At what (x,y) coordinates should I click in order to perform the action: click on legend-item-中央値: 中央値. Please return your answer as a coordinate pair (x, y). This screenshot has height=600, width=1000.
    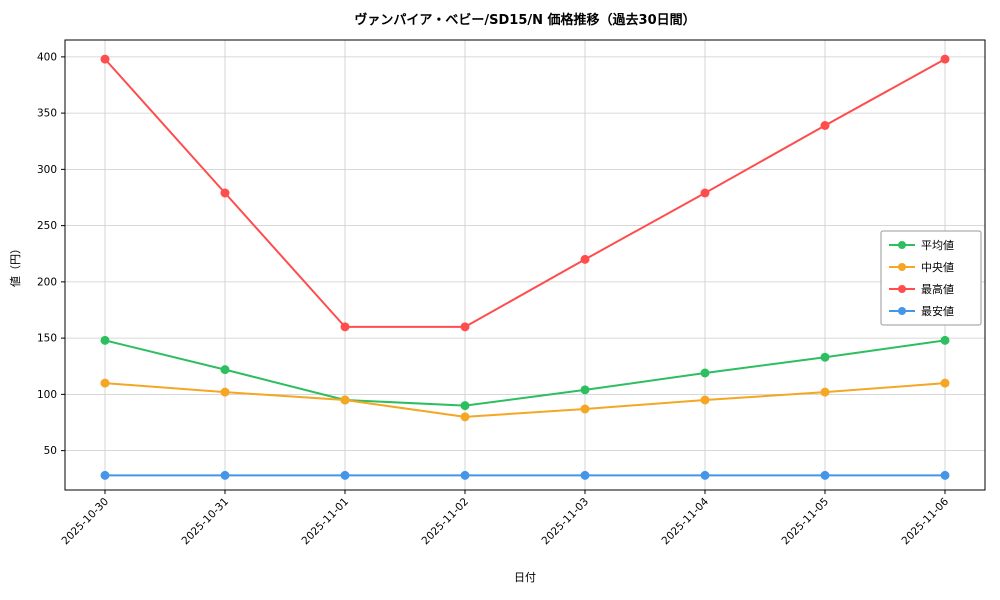
    Looking at the image, I should click on (921, 267).